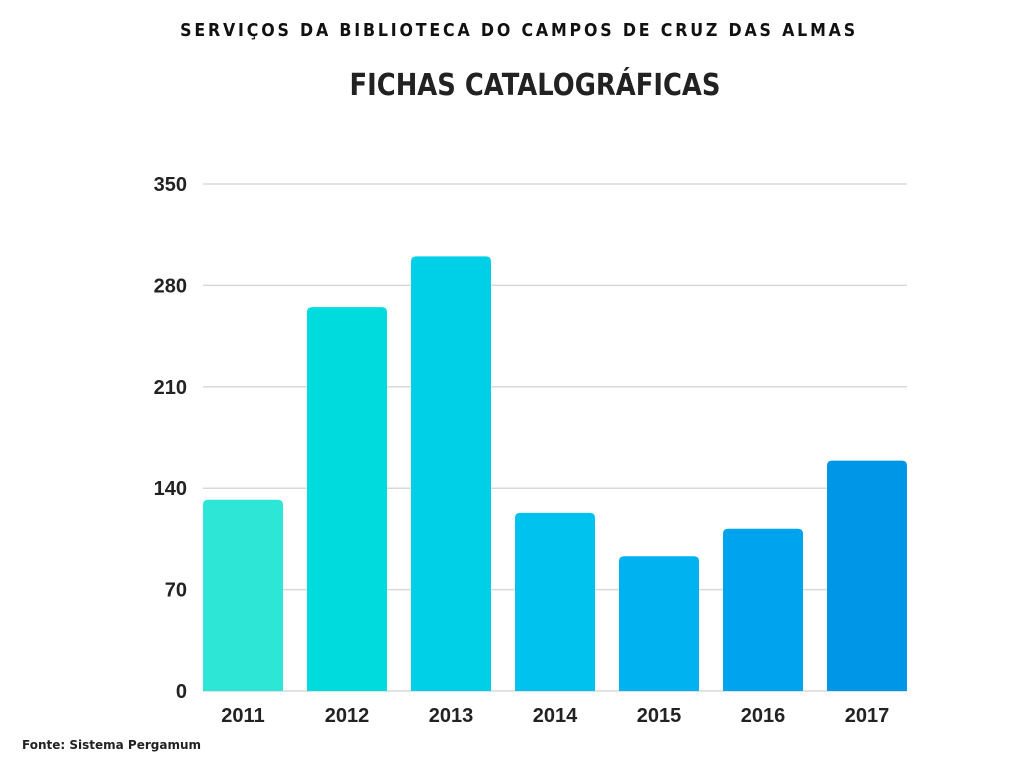 Image resolution: width=1024 pixels, height=768 pixels. I want to click on x-tick-label: 2012, so click(347, 716).